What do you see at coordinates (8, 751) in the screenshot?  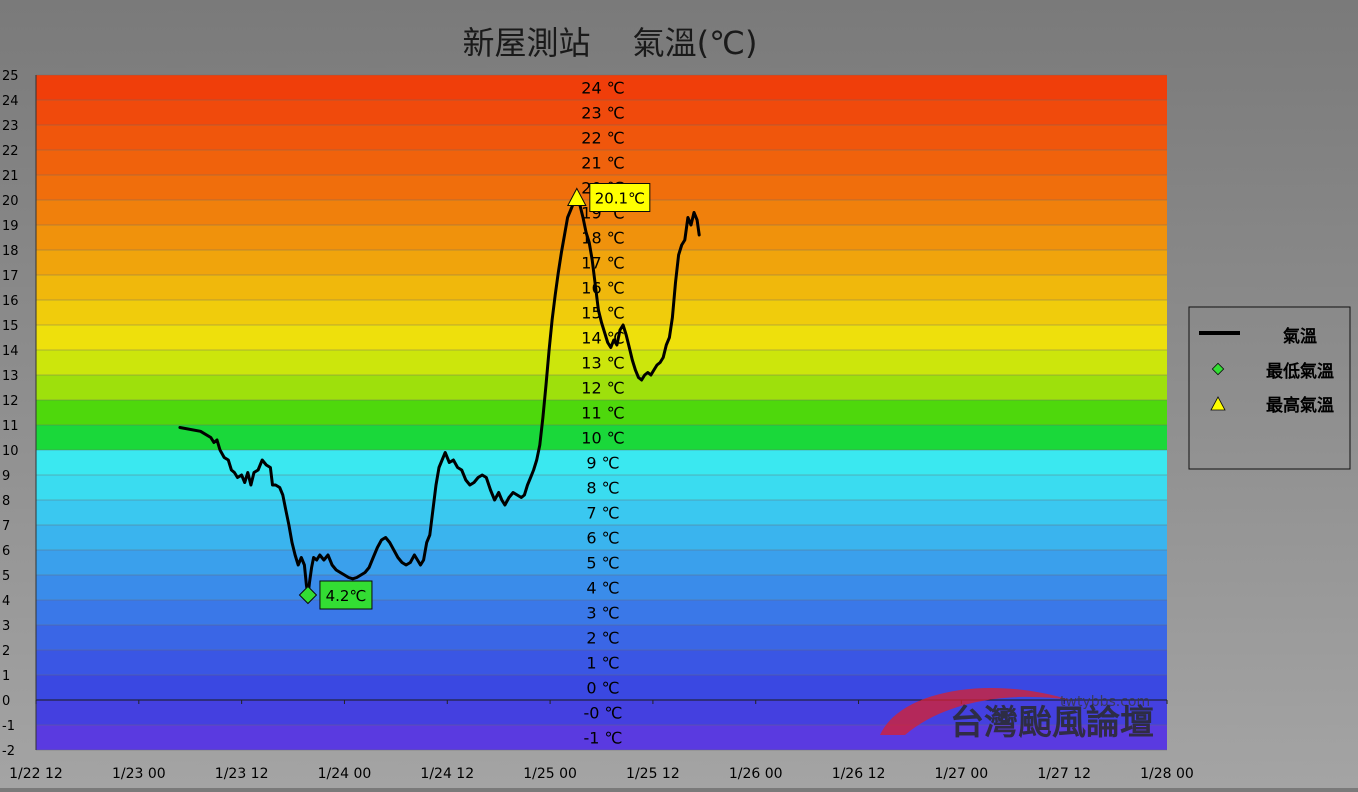 I see `y-tick-label: -2` at bounding box center [8, 751].